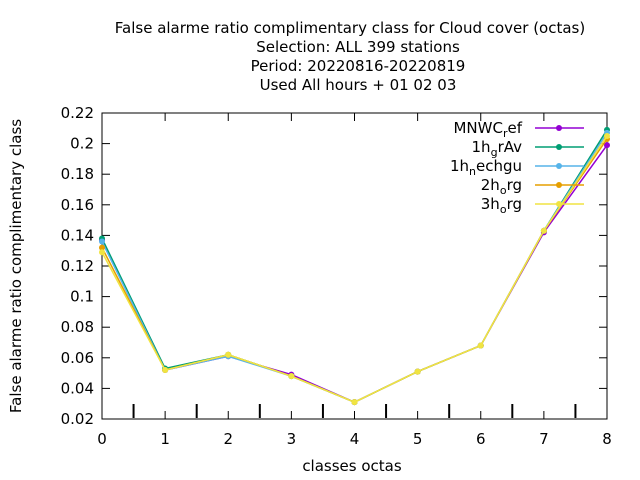 The image size is (640, 480). What do you see at coordinates (418, 439) in the screenshot?
I see `x-tick-label: 5` at bounding box center [418, 439].